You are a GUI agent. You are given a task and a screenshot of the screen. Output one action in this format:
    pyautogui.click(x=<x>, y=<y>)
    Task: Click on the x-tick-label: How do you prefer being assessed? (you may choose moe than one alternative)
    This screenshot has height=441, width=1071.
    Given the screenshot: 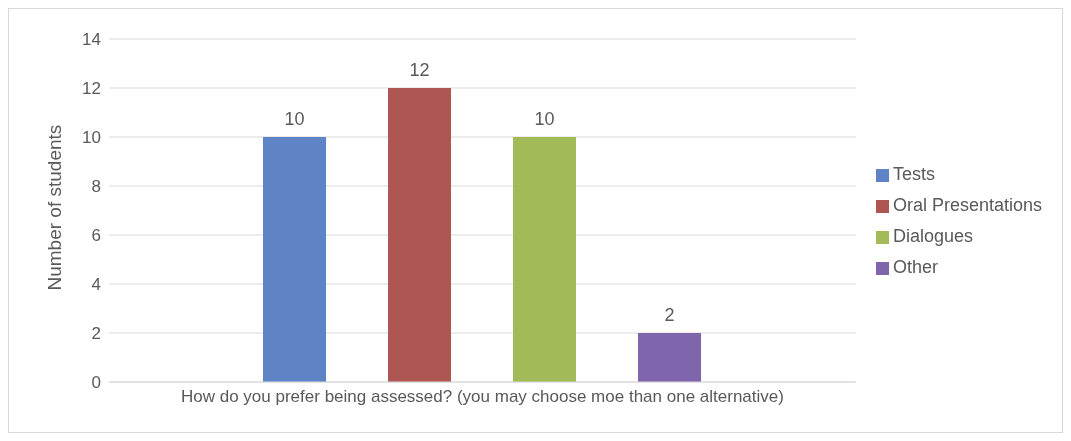 What is the action you would take?
    pyautogui.click(x=482, y=397)
    